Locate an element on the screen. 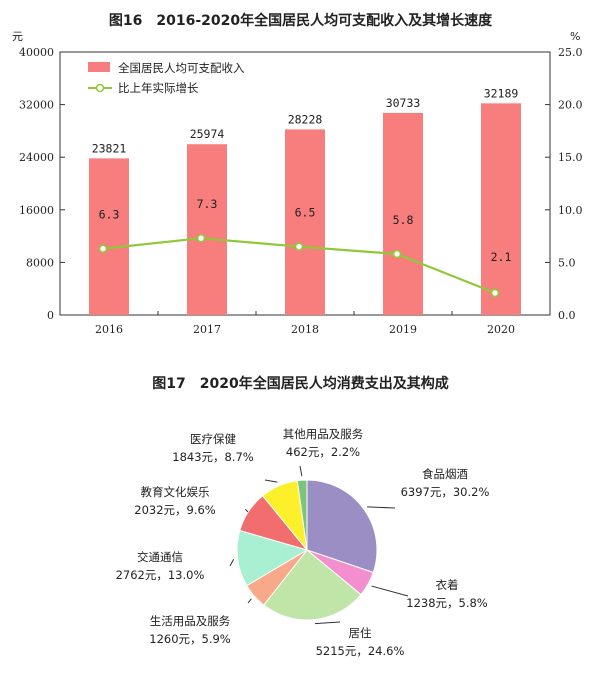 Image resolution: width=601 pixels, height=687 pixels. right-axis-tick-label: 5.0 is located at coordinates (567, 262).